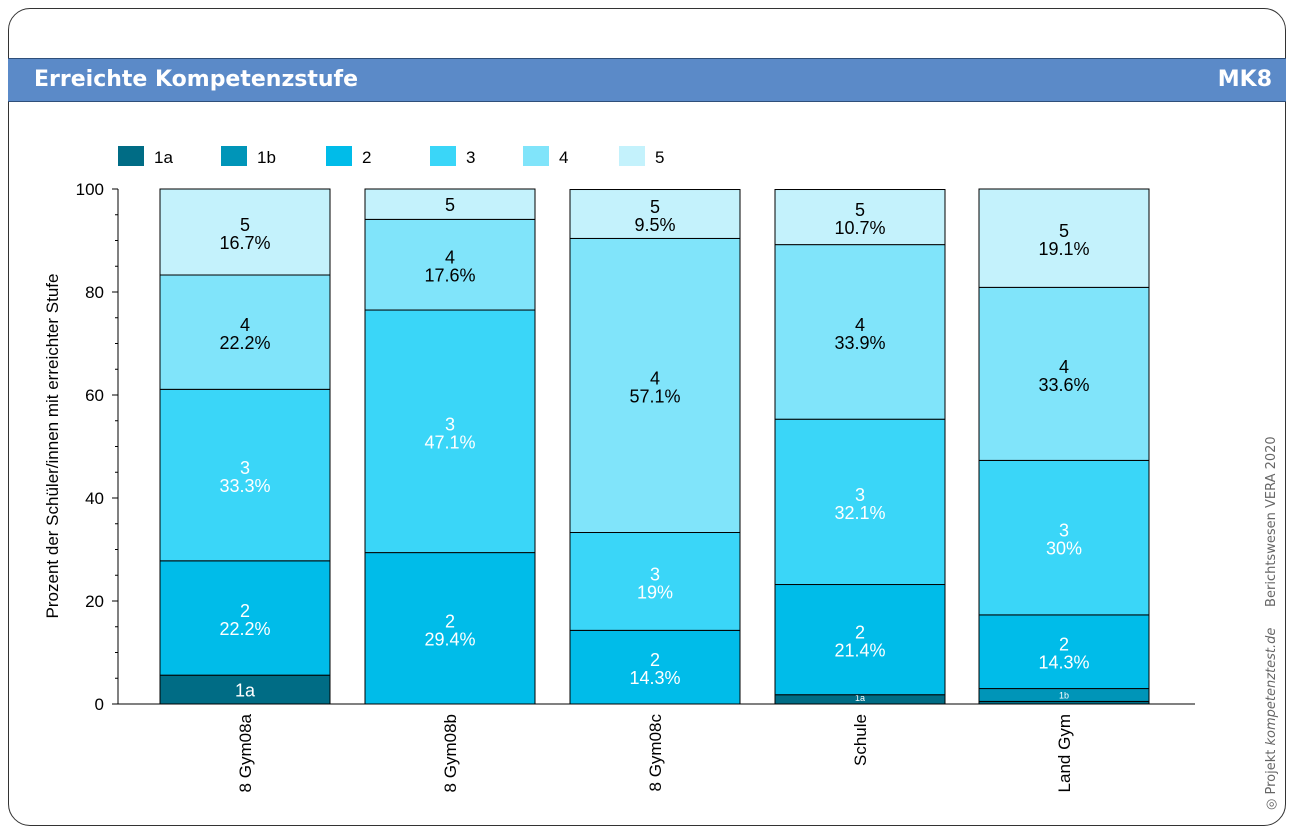 This screenshot has width=1296, height=832. Describe the element at coordinates (563, 157) in the screenshot. I see `legend-label: 4` at that location.